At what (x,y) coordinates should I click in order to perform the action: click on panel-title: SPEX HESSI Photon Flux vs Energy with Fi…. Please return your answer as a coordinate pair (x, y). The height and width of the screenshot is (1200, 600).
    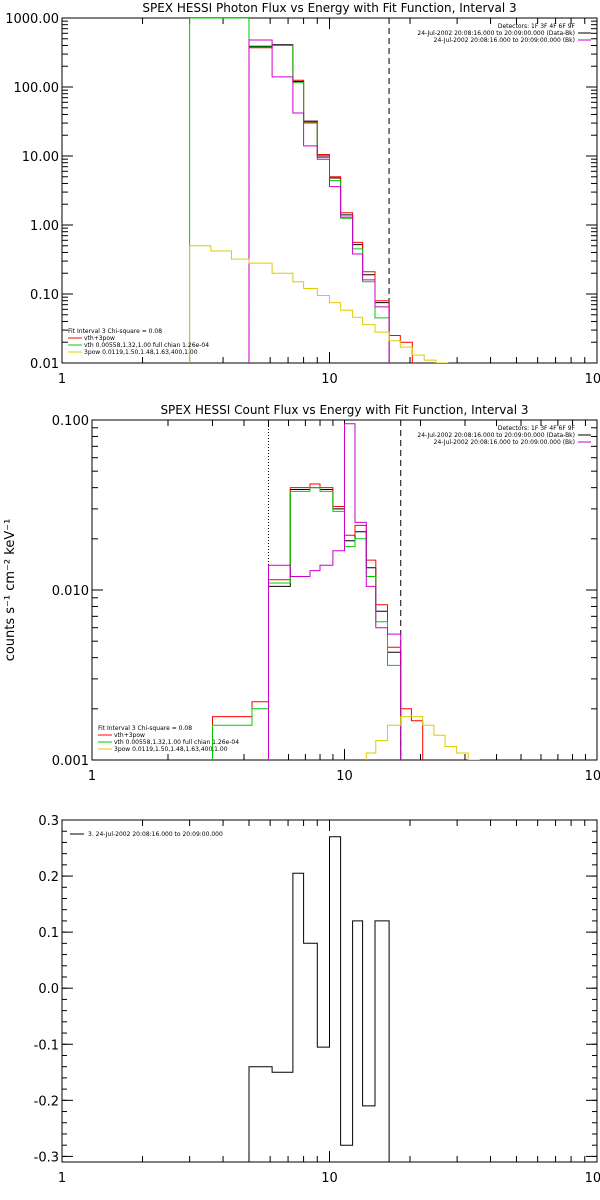
    Looking at the image, I should click on (329, 8).